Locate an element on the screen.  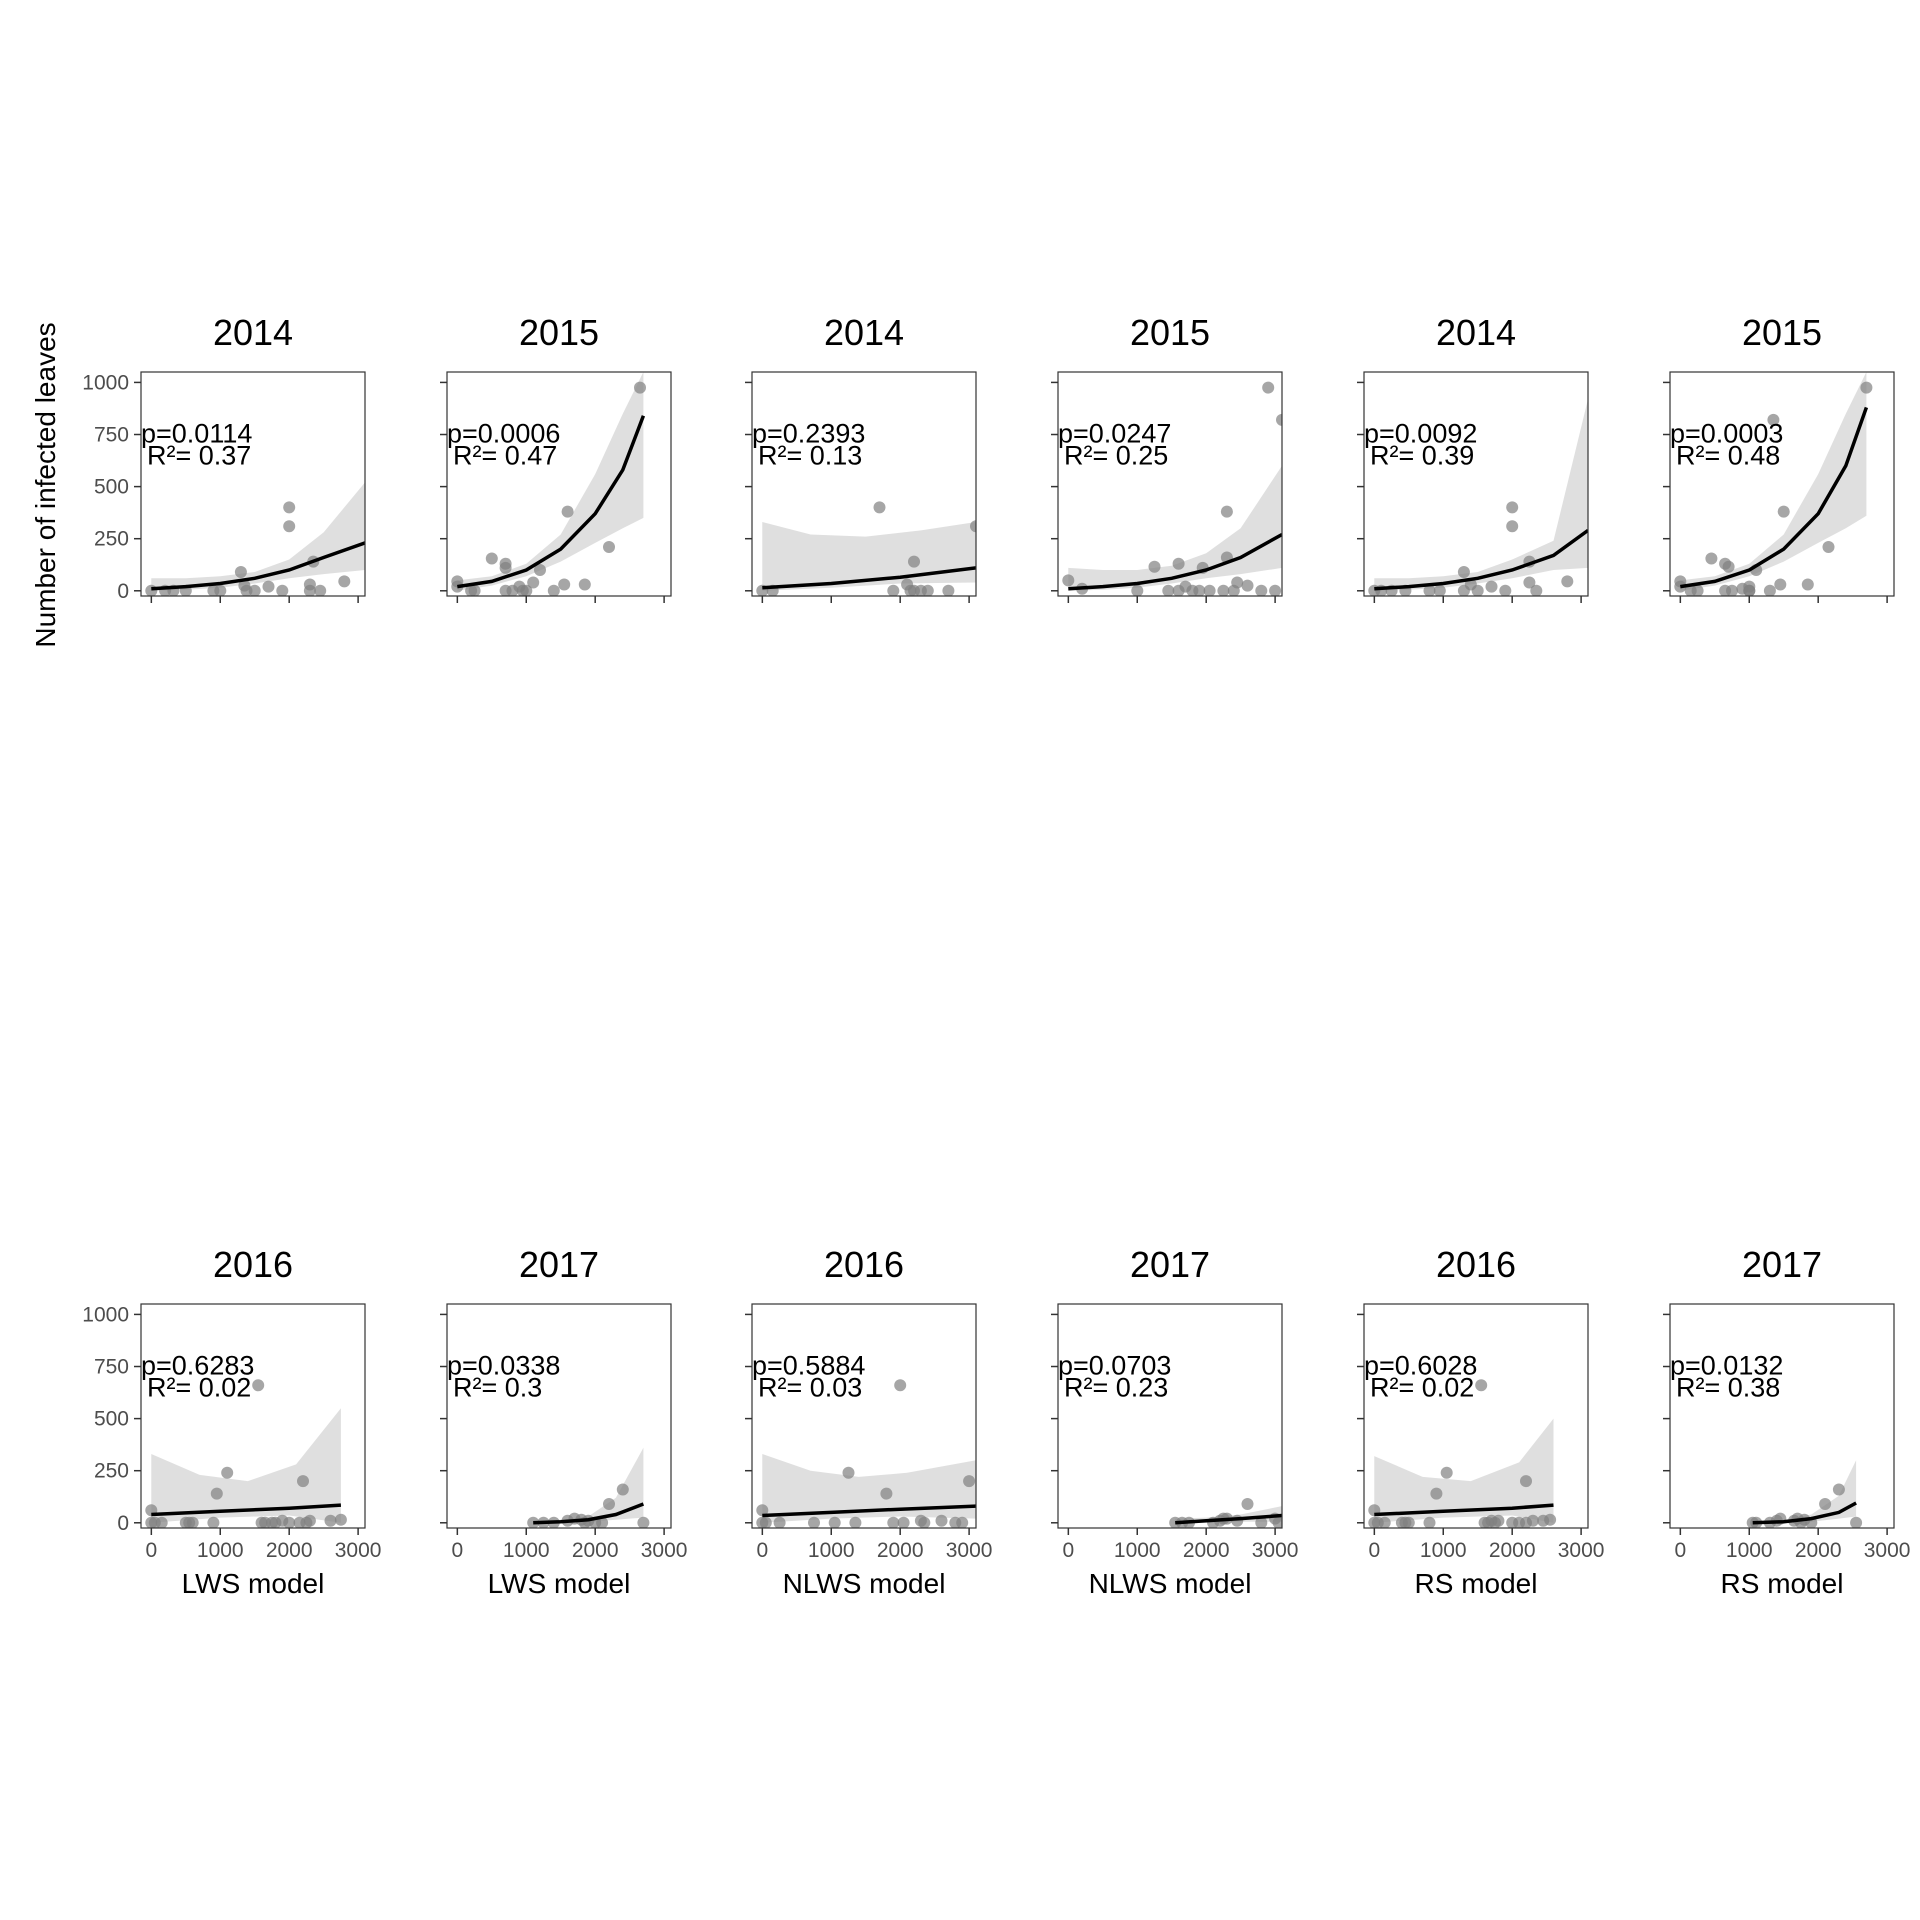
y-tick-label: 1000 is located at coordinates (105, 1314).